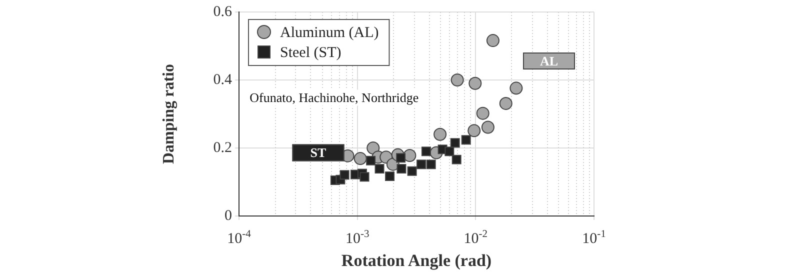 The height and width of the screenshot is (274, 800). Describe the element at coordinates (329, 32) in the screenshot. I see `legend-label: Aluminum (AL)` at that location.